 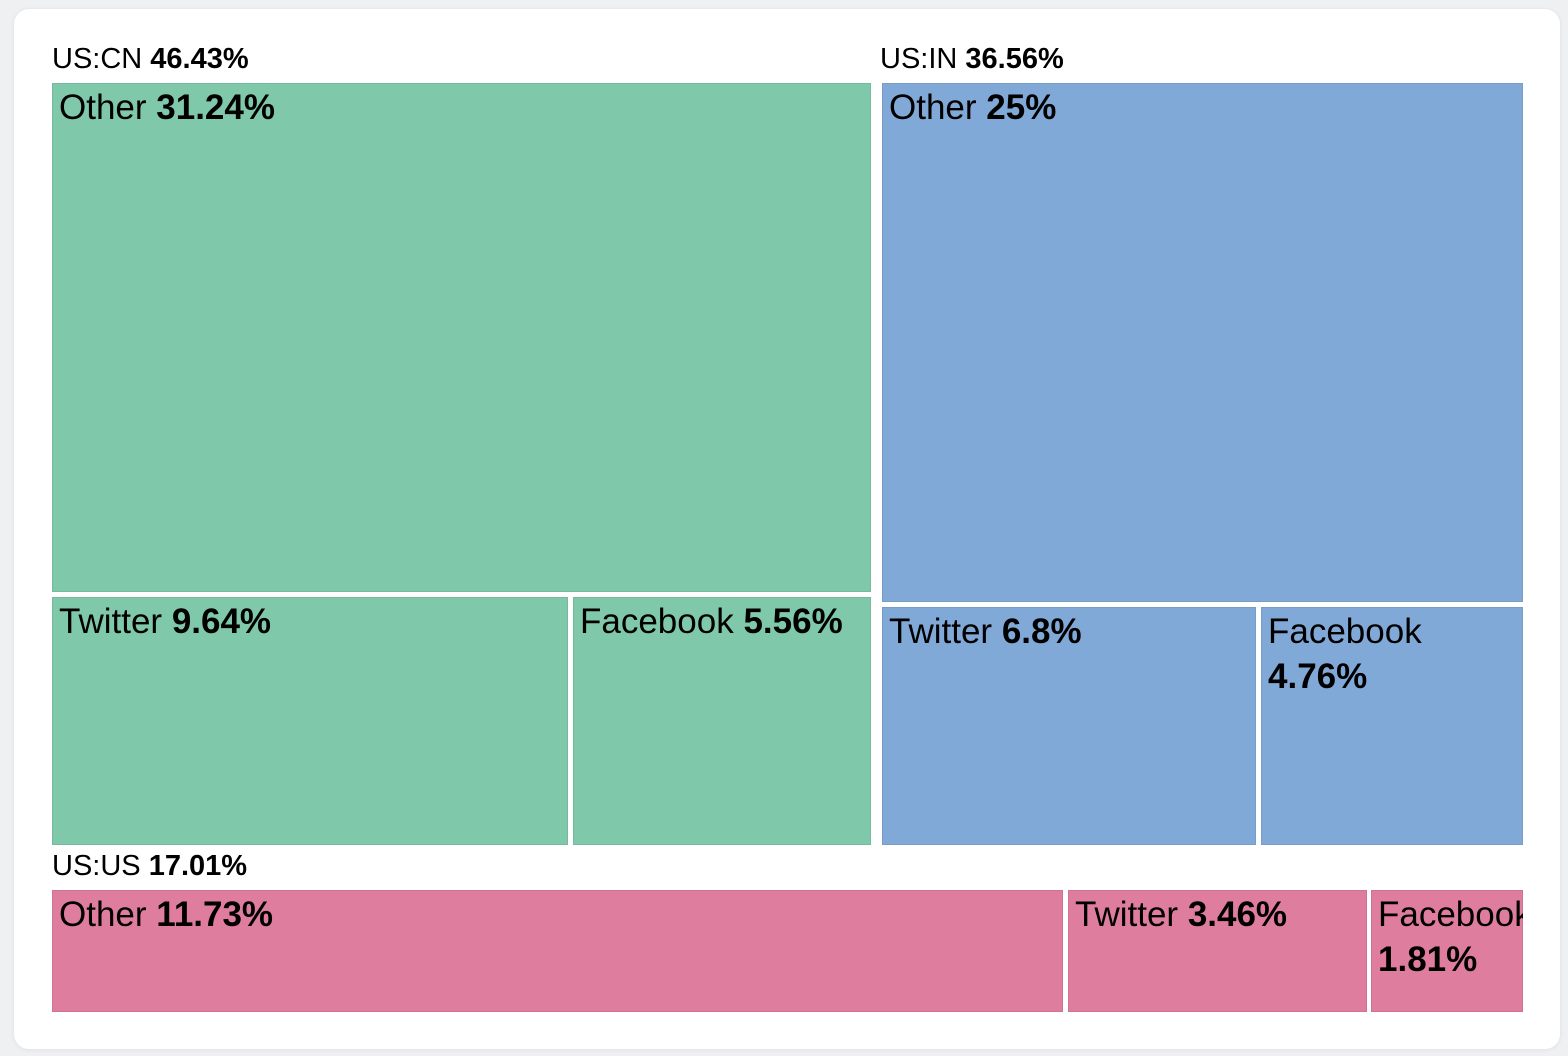 I want to click on cell-value: 31.24%, so click(x=215, y=107).